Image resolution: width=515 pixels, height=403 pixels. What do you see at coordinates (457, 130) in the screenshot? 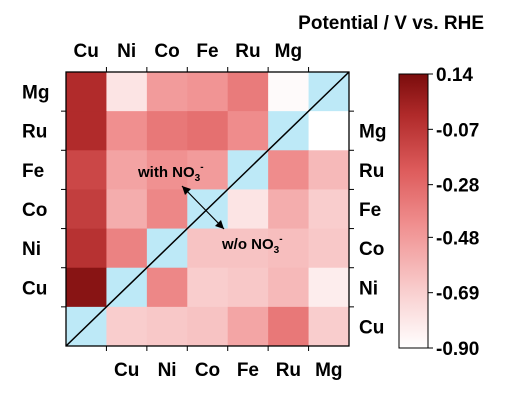
I see `colorbar-tick-label: -0.07` at bounding box center [457, 130].